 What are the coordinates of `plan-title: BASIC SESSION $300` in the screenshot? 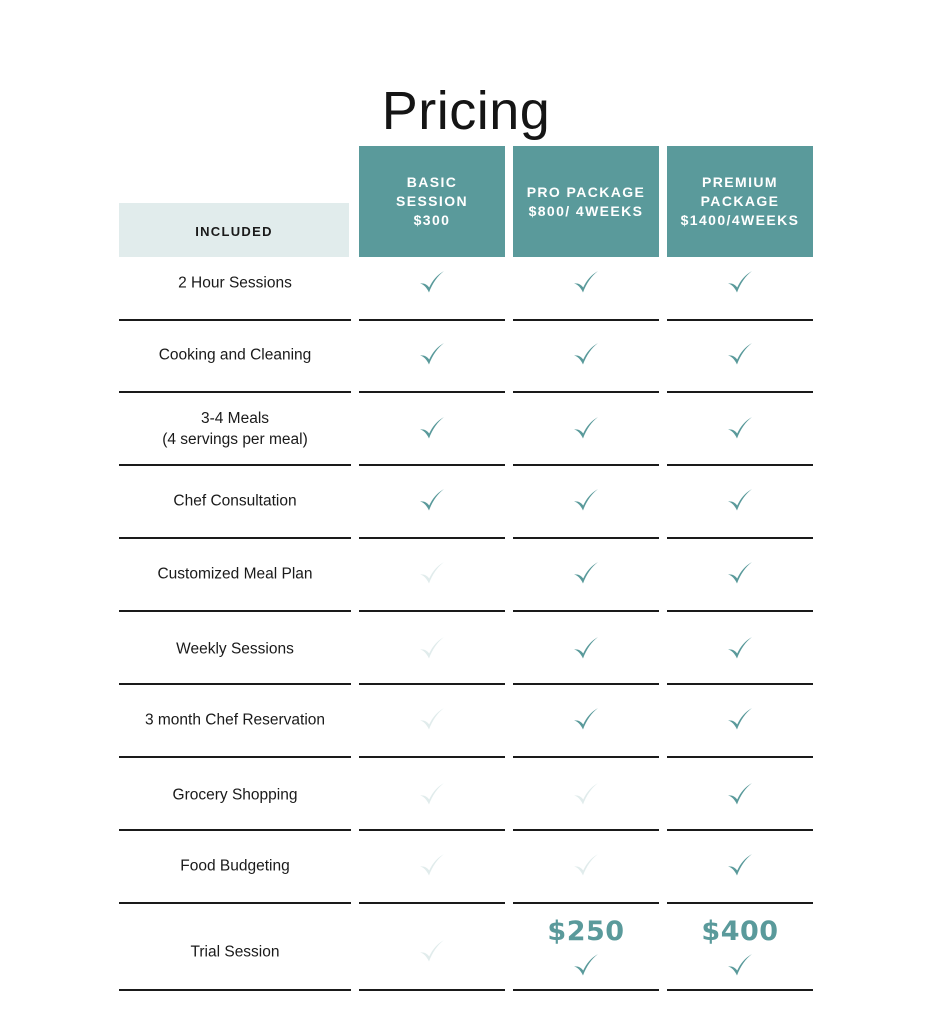 It's located at (432, 201).